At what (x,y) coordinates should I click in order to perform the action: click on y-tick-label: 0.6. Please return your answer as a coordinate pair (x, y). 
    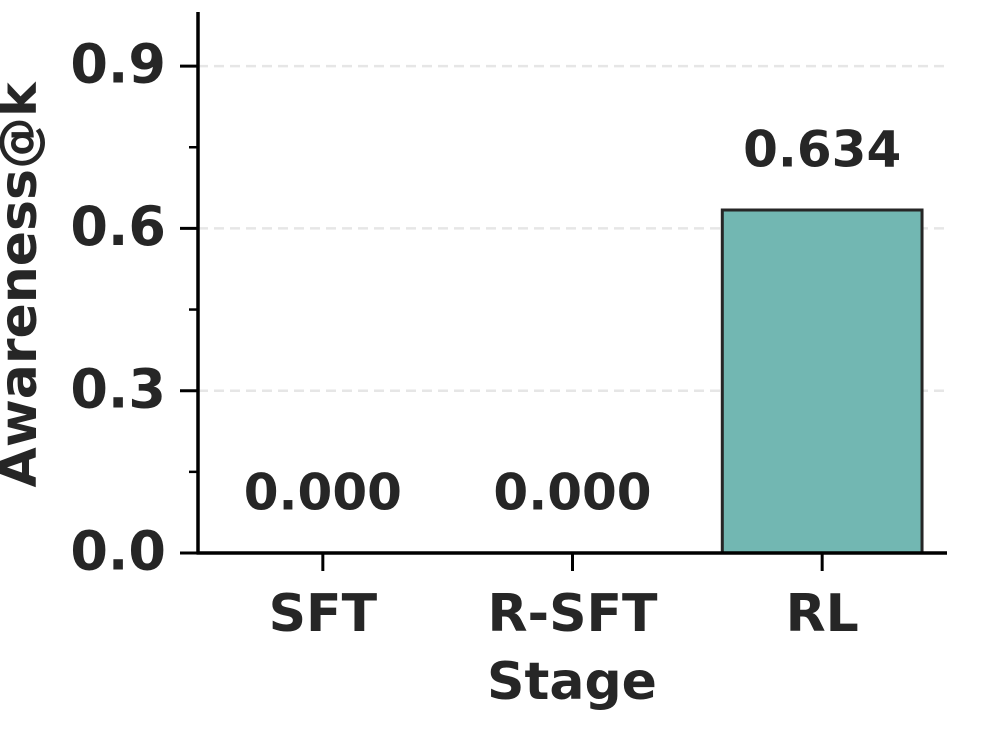
    Looking at the image, I should click on (118, 226).